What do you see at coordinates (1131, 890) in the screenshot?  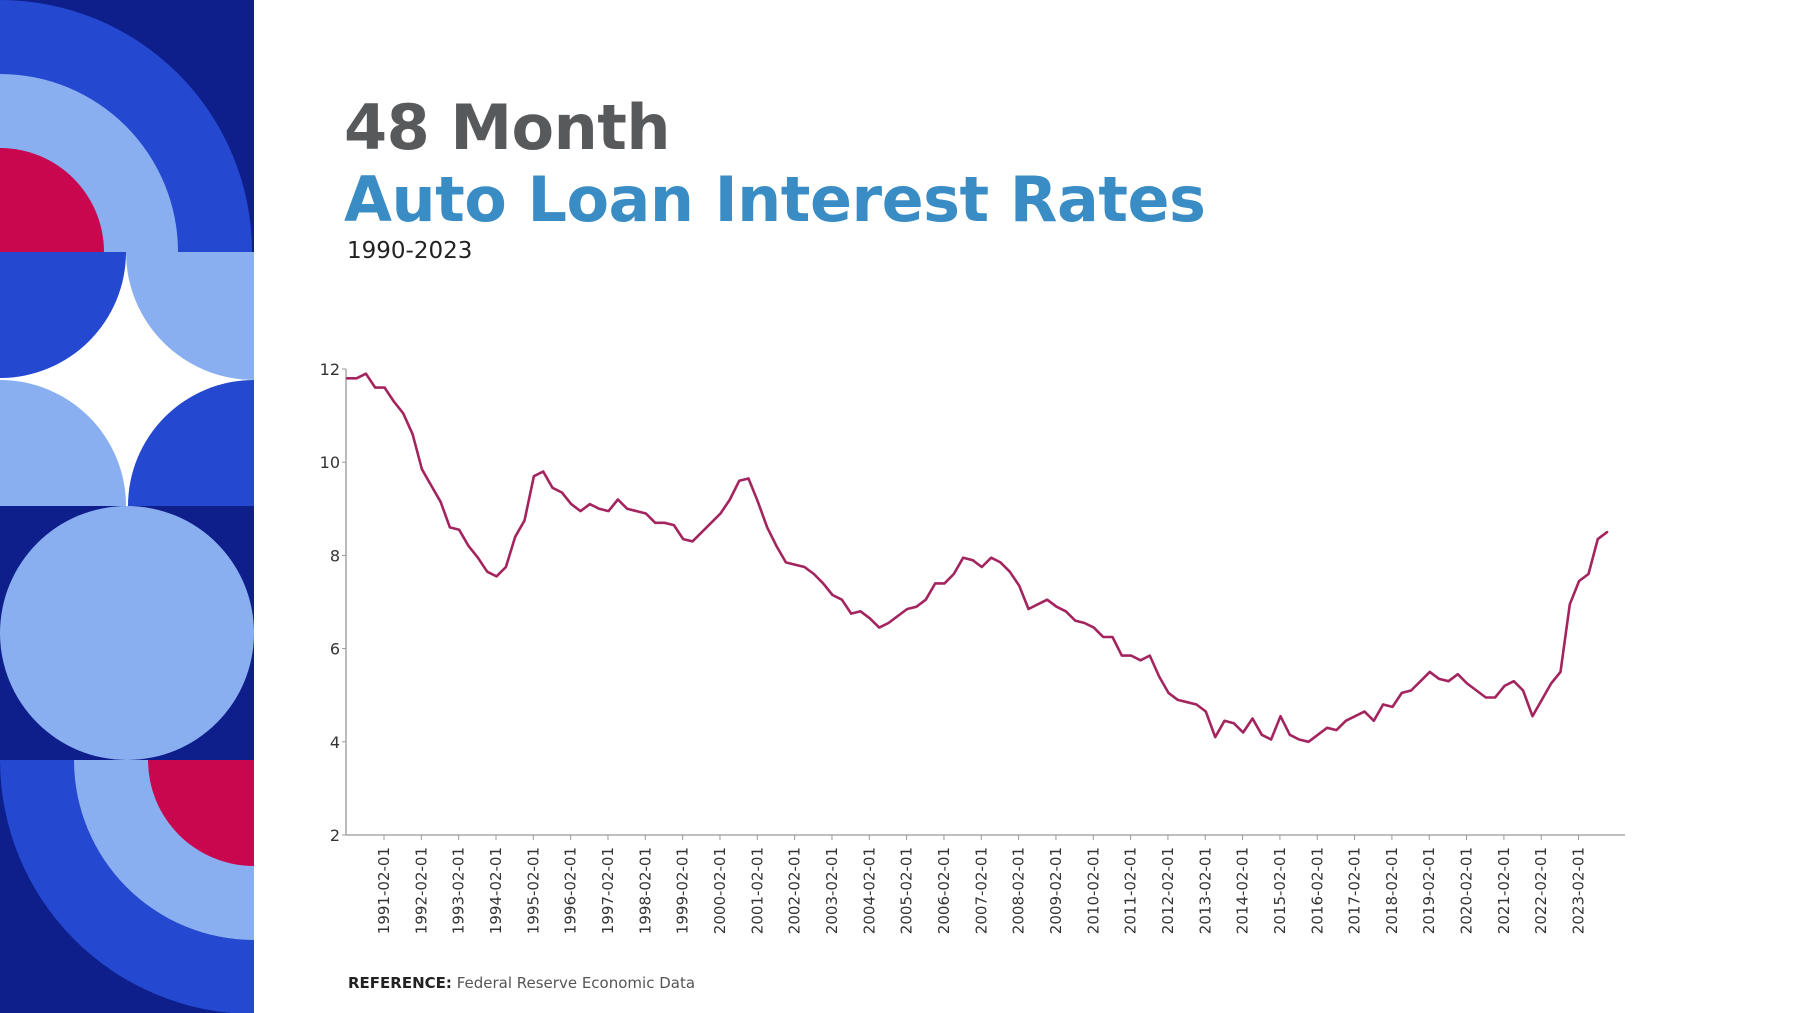 I see `x-tick-label: 2011-02-01` at bounding box center [1131, 890].